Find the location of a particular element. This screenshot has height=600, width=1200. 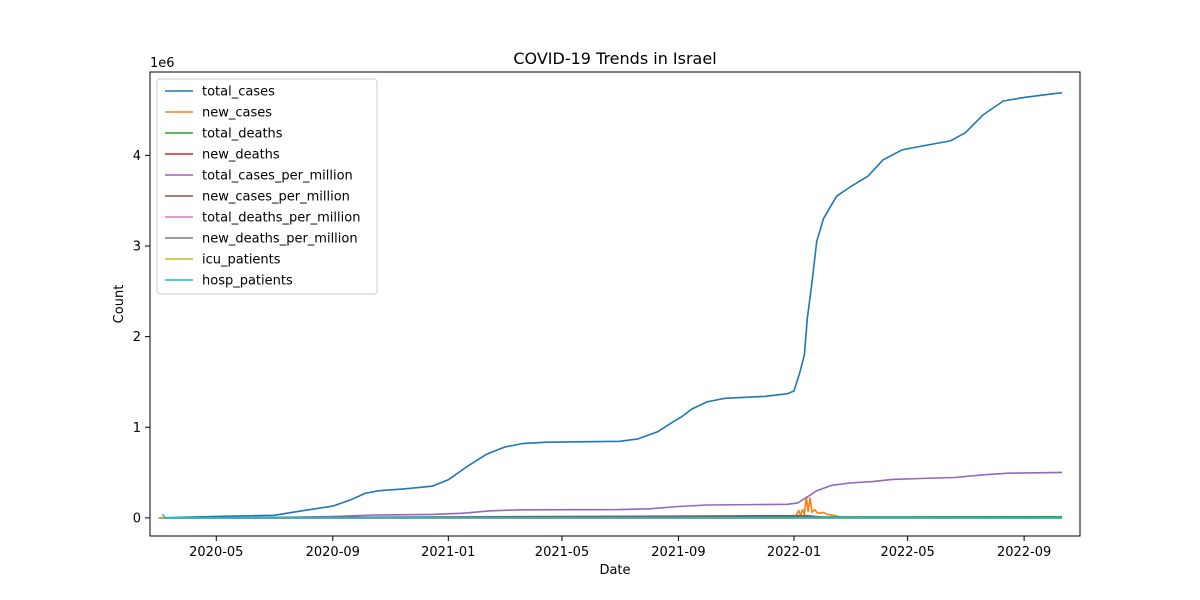

y-axis-title: Count is located at coordinates (119, 304).